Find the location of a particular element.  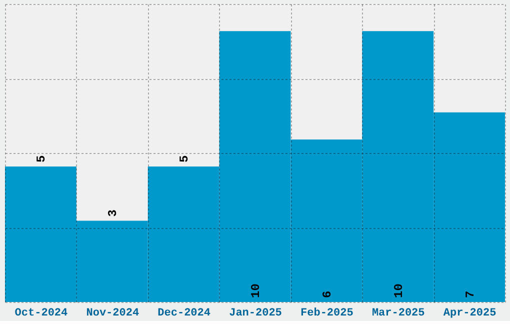

x-tick-label: Nov-2024 is located at coordinates (113, 314).